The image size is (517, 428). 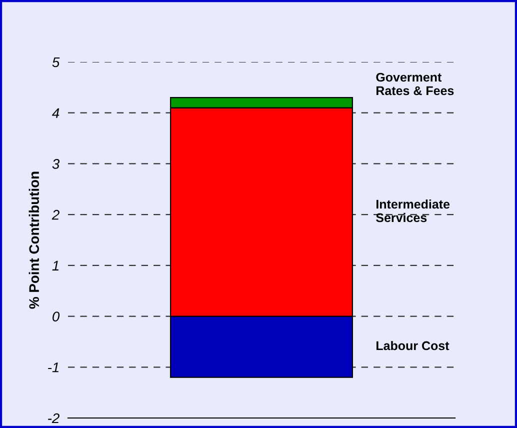 I want to click on y-tick-label: 2, so click(x=56, y=215).